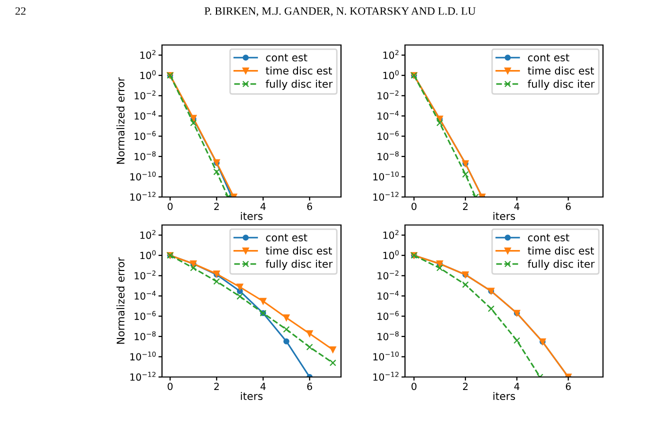  I want to click on text: P. BIRKEN, M.J. GANDER, N. KOTARSKY AND L.D. LU, so click(340, 11).